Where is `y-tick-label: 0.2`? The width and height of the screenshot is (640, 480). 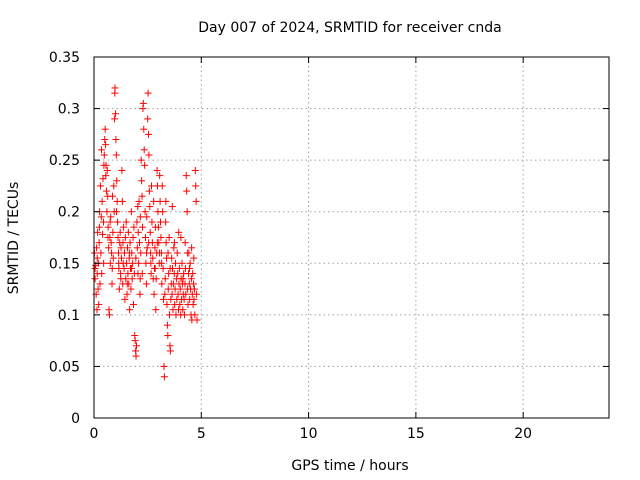
y-tick-label: 0.2 is located at coordinates (69, 213).